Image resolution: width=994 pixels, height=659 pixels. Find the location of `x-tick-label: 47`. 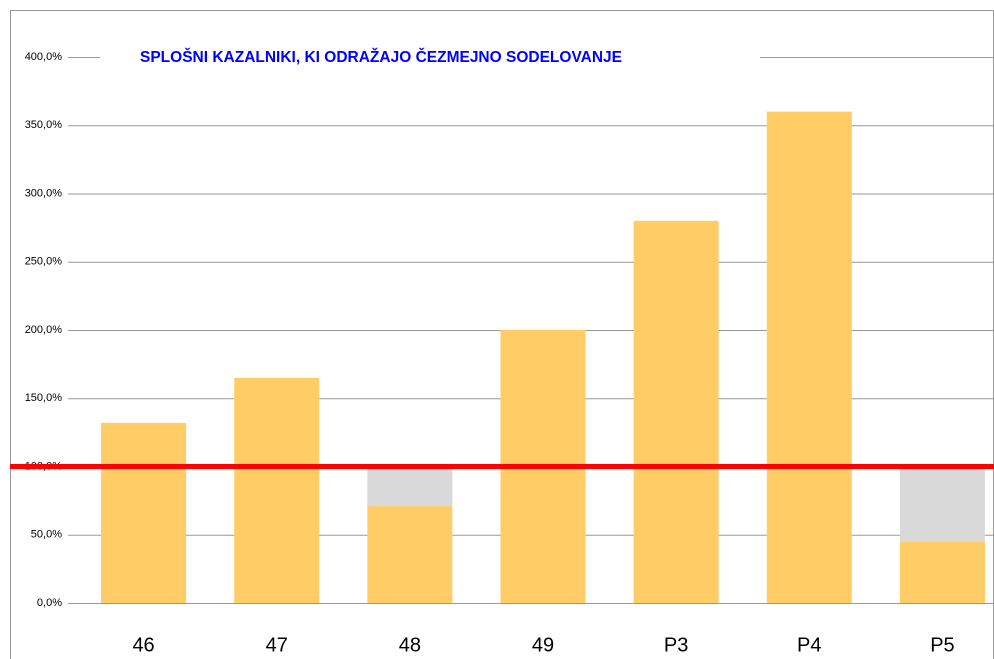

x-tick-label: 47 is located at coordinates (277, 645).